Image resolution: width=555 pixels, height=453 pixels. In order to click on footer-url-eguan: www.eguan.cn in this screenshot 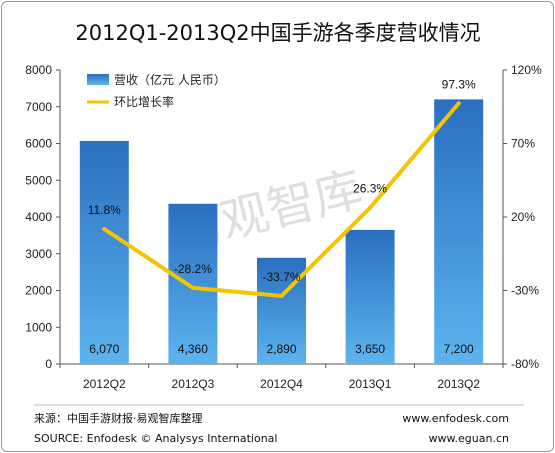, I will do `click(469, 438)`.